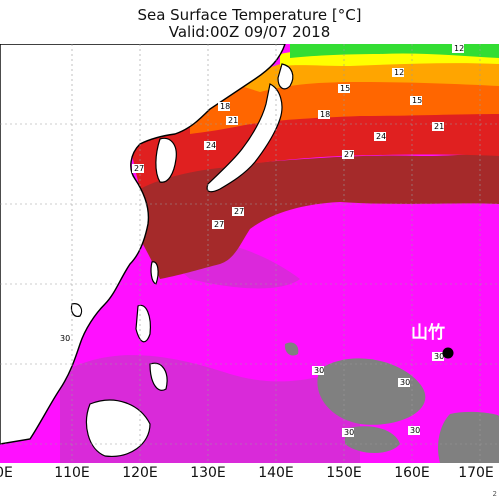 The width and height of the screenshot is (499, 499). What do you see at coordinates (494, 494) in the screenshot?
I see `corner-text: 2` at bounding box center [494, 494].